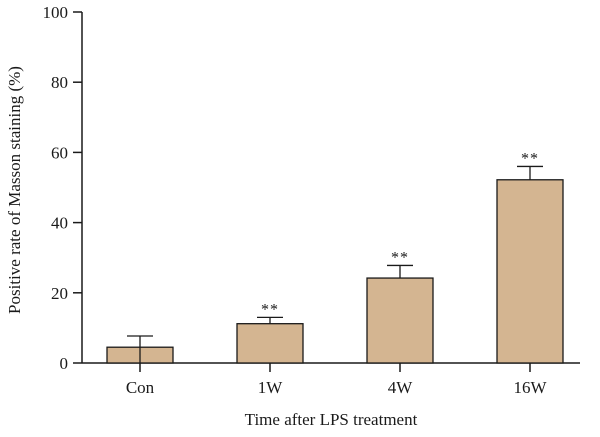 This screenshot has height=437, width=600. Describe the element at coordinates (59, 223) in the screenshot. I see `y-tick-label: 40` at that location.